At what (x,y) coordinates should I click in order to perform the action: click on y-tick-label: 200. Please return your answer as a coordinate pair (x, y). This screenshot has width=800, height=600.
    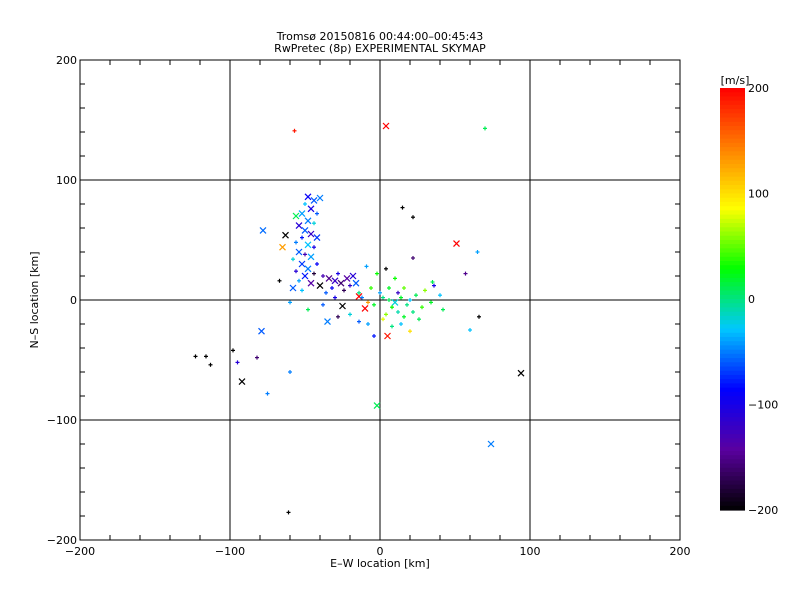
    Looking at the image, I should click on (66, 60).